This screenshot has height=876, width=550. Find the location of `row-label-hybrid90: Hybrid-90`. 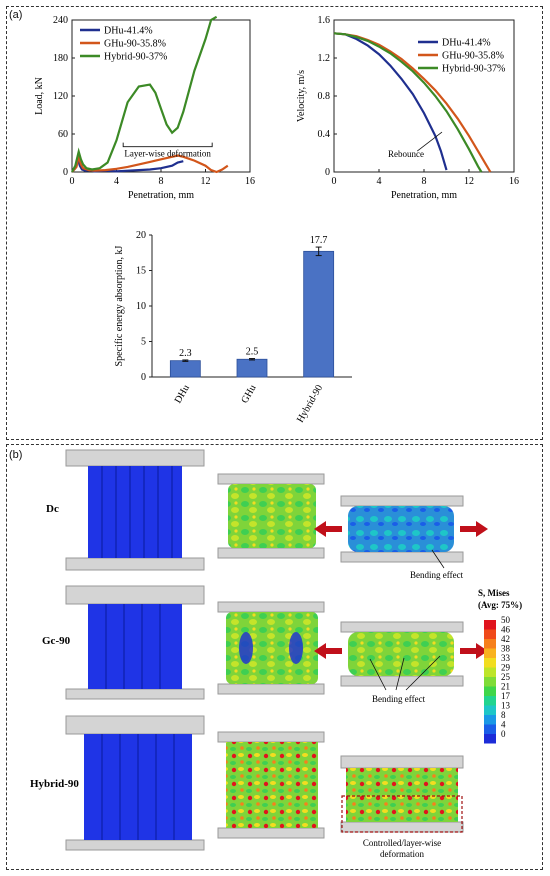

row-label-hybrid90: Hybrid-90 is located at coordinates (54, 784).